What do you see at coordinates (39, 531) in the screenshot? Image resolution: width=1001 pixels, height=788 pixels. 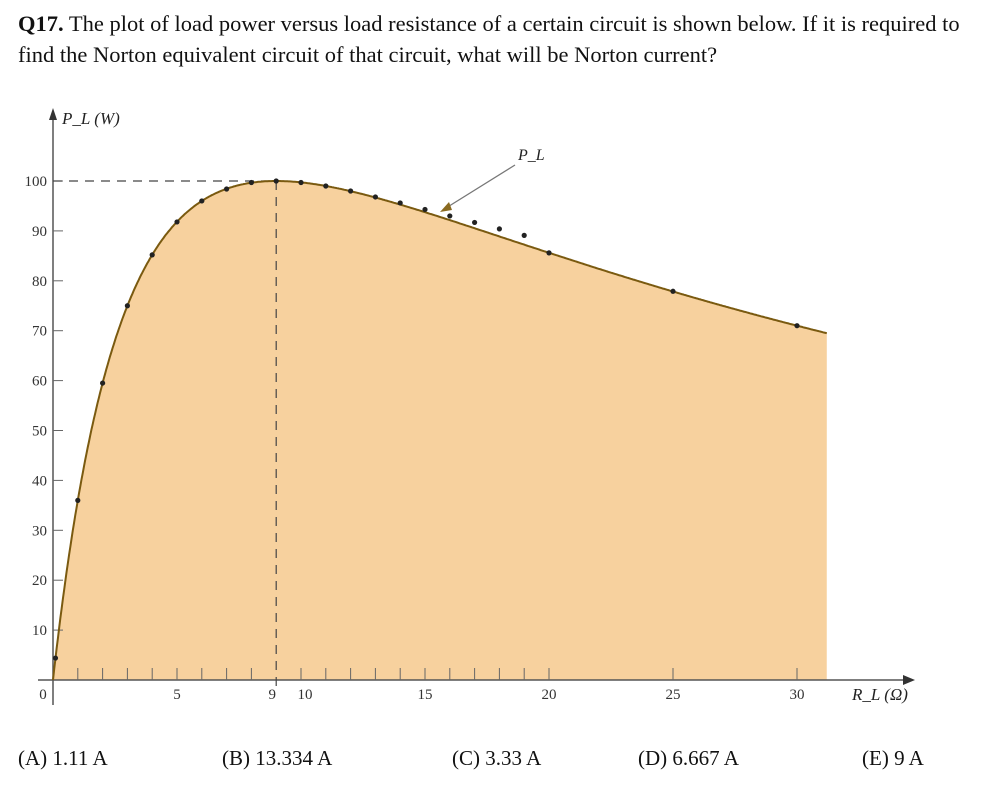 I see `y-tick-label: 30` at bounding box center [39, 531].